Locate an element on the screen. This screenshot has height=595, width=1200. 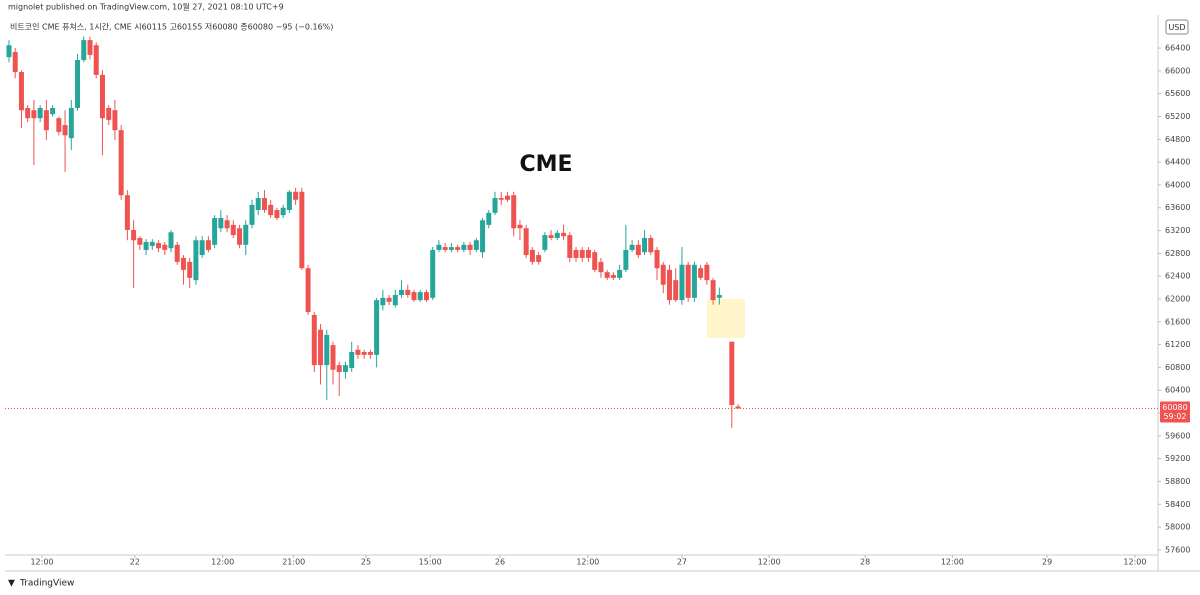
x-tick-label: 15:00 is located at coordinates (430, 562).